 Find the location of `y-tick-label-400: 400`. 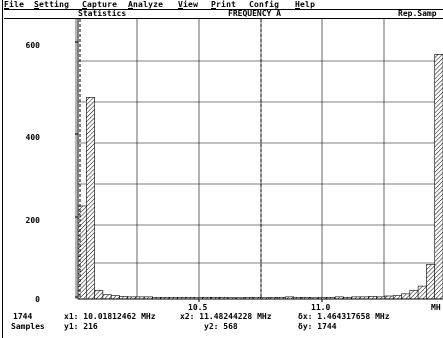

y-tick-label-400: 400 is located at coordinates (32, 137).